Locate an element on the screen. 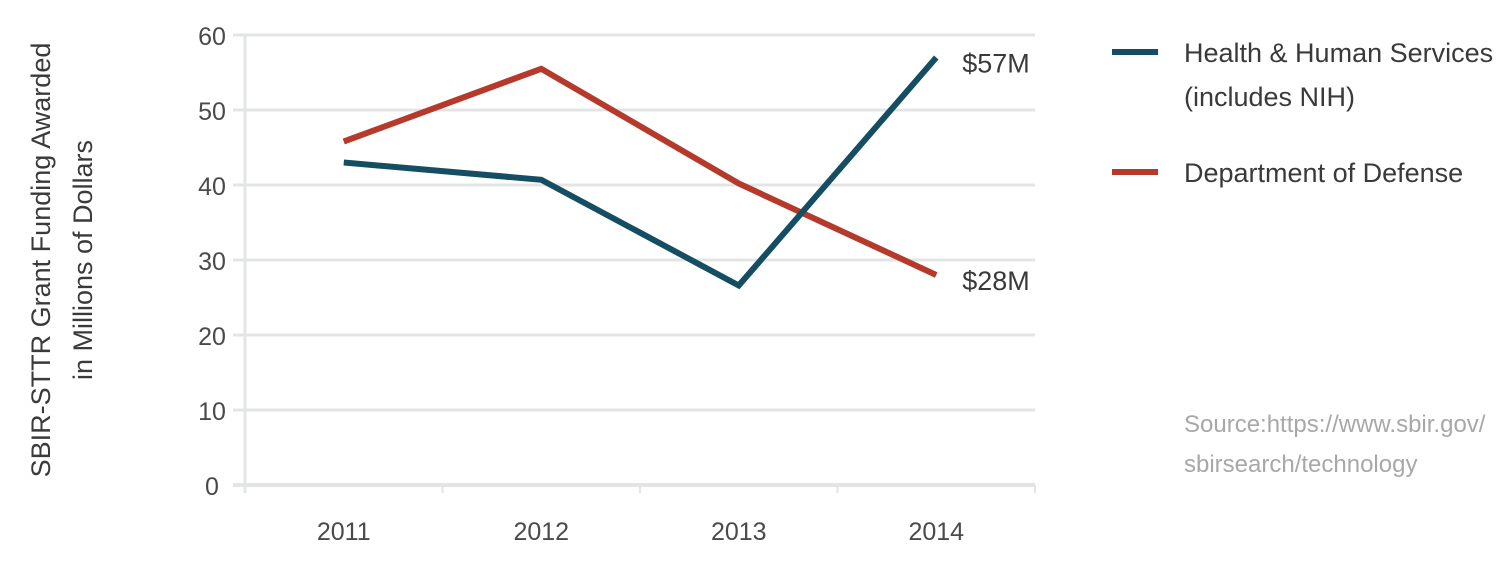 The image size is (1500, 586). x-tick-label: 2013 is located at coordinates (739, 532).